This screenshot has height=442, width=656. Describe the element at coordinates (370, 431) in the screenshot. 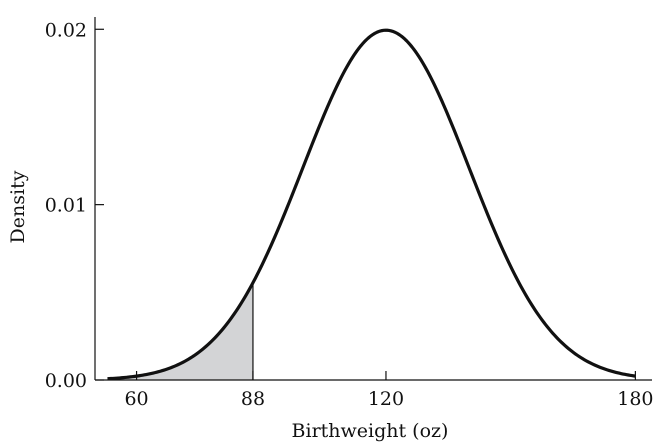

I see `x-axis-title: Birthweight (oz)` at that location.